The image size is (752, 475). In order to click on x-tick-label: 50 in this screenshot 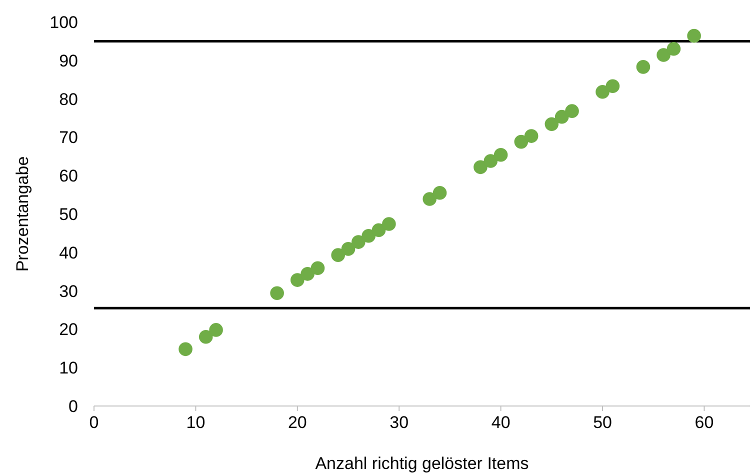, I will do `click(602, 422)`.